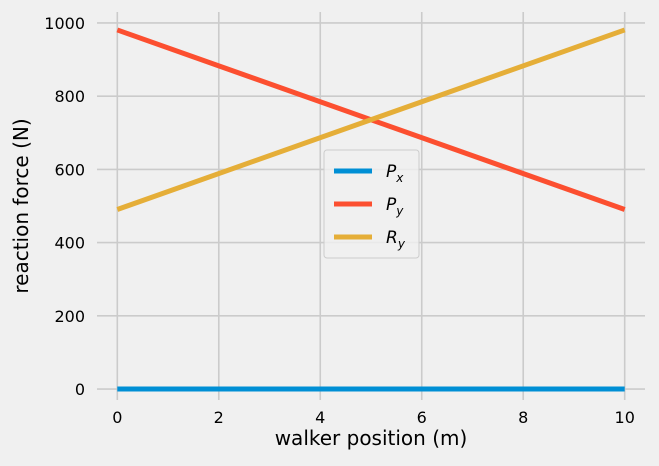  I want to click on legend-label-main: R, so click(392, 238).